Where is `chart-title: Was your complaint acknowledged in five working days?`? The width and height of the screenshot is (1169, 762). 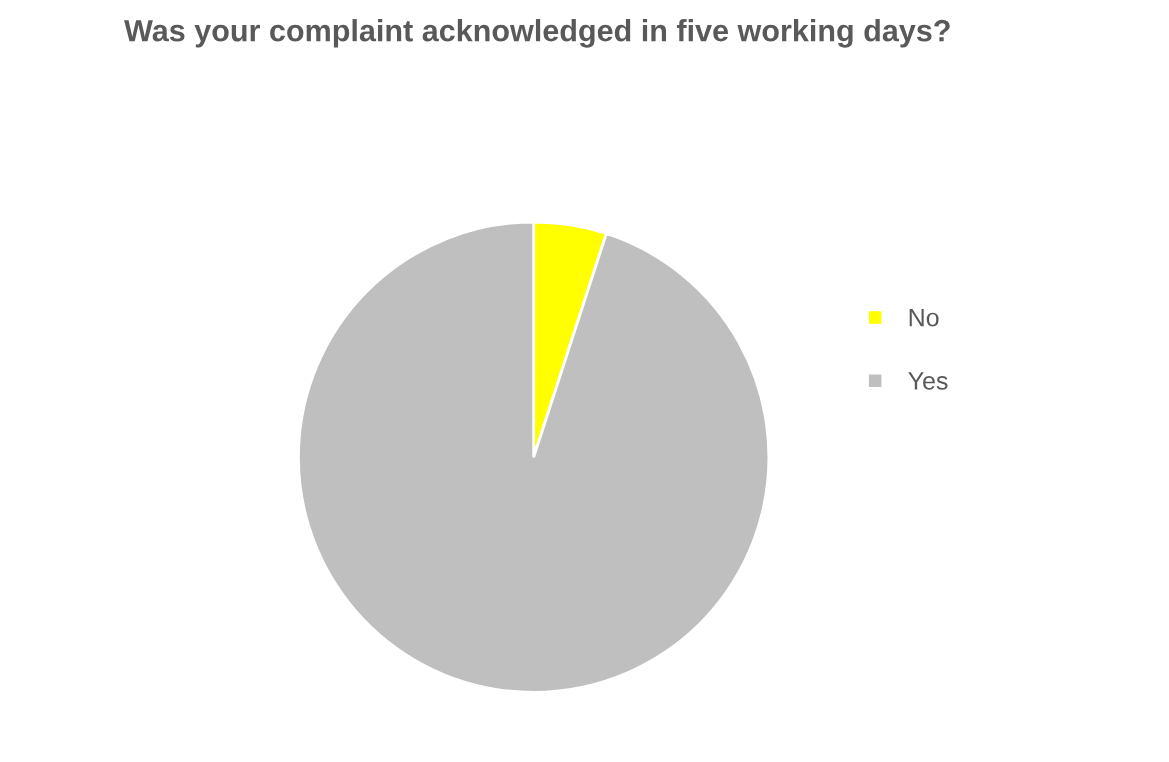
chart-title: Was your complaint acknowledged in five working days? is located at coordinates (537, 33).